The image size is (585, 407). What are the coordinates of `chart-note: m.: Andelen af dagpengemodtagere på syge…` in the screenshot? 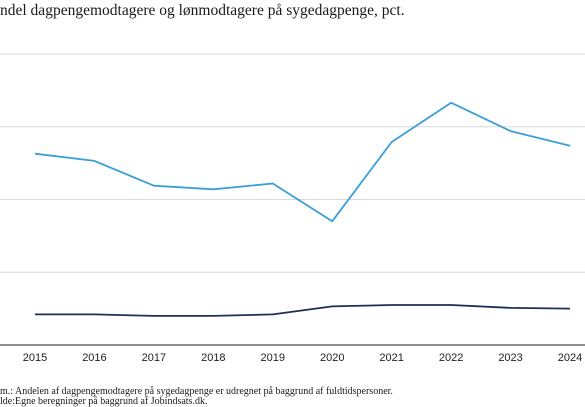 It's located at (196, 391).